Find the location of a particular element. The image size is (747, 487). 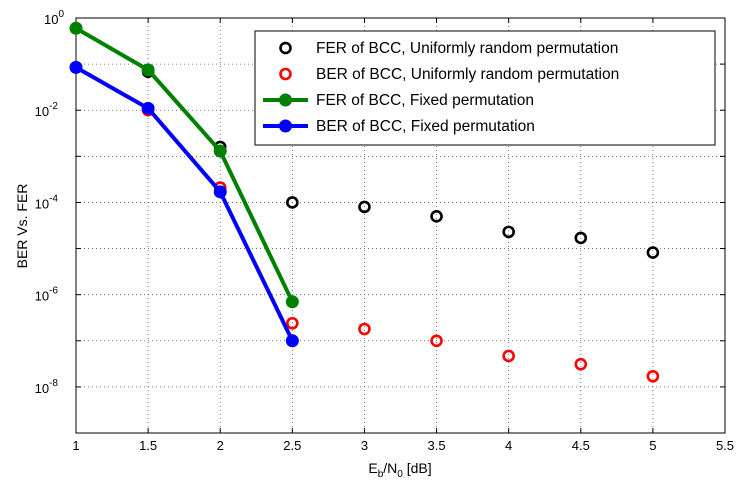

x-tick-label: 4.5 is located at coordinates (581, 445).